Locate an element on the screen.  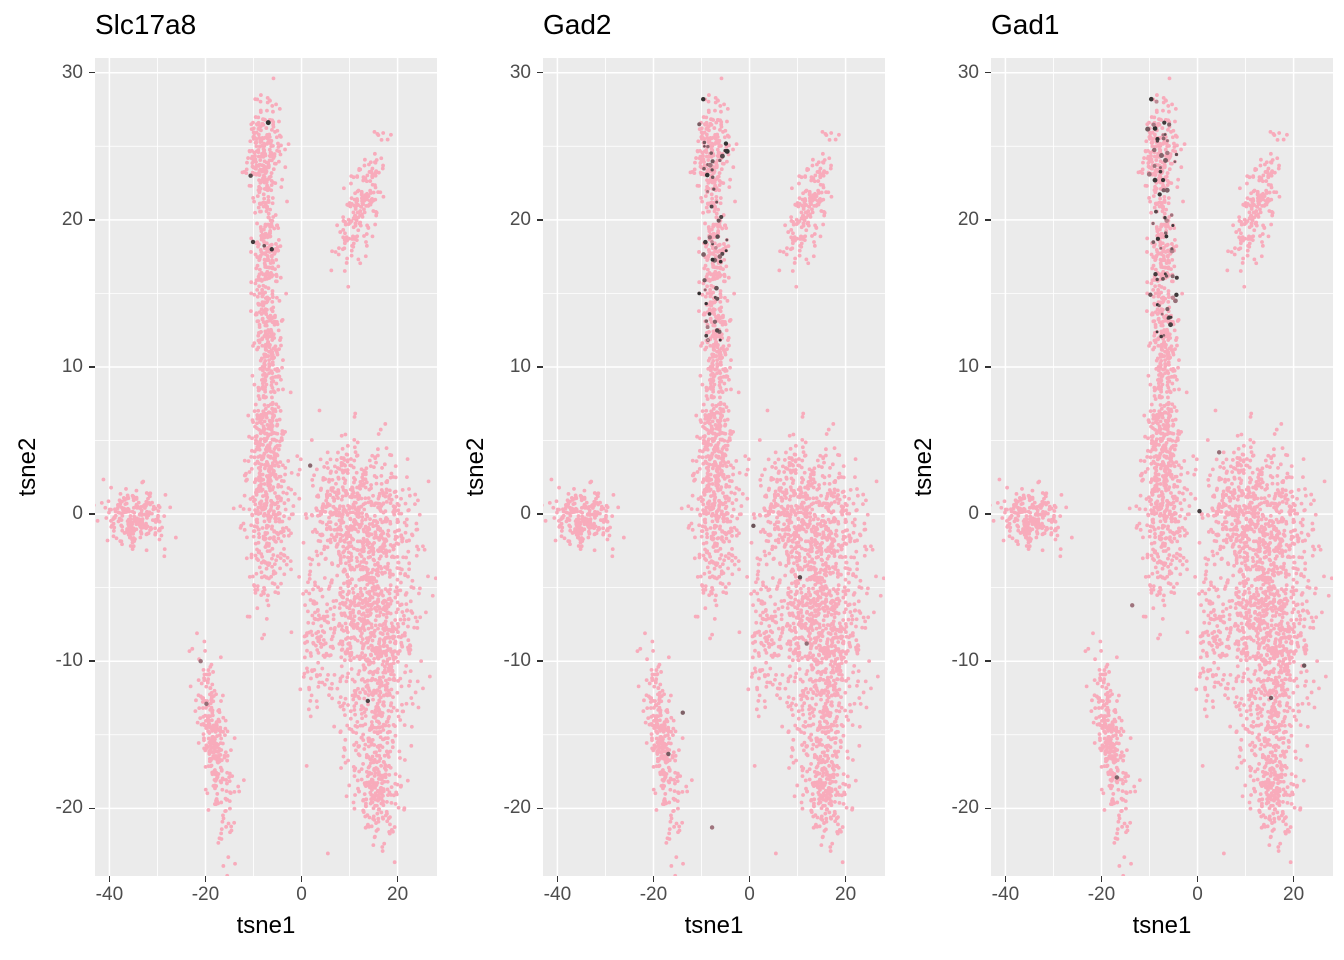
plot-title: Slc17a8 is located at coordinates (146, 24).